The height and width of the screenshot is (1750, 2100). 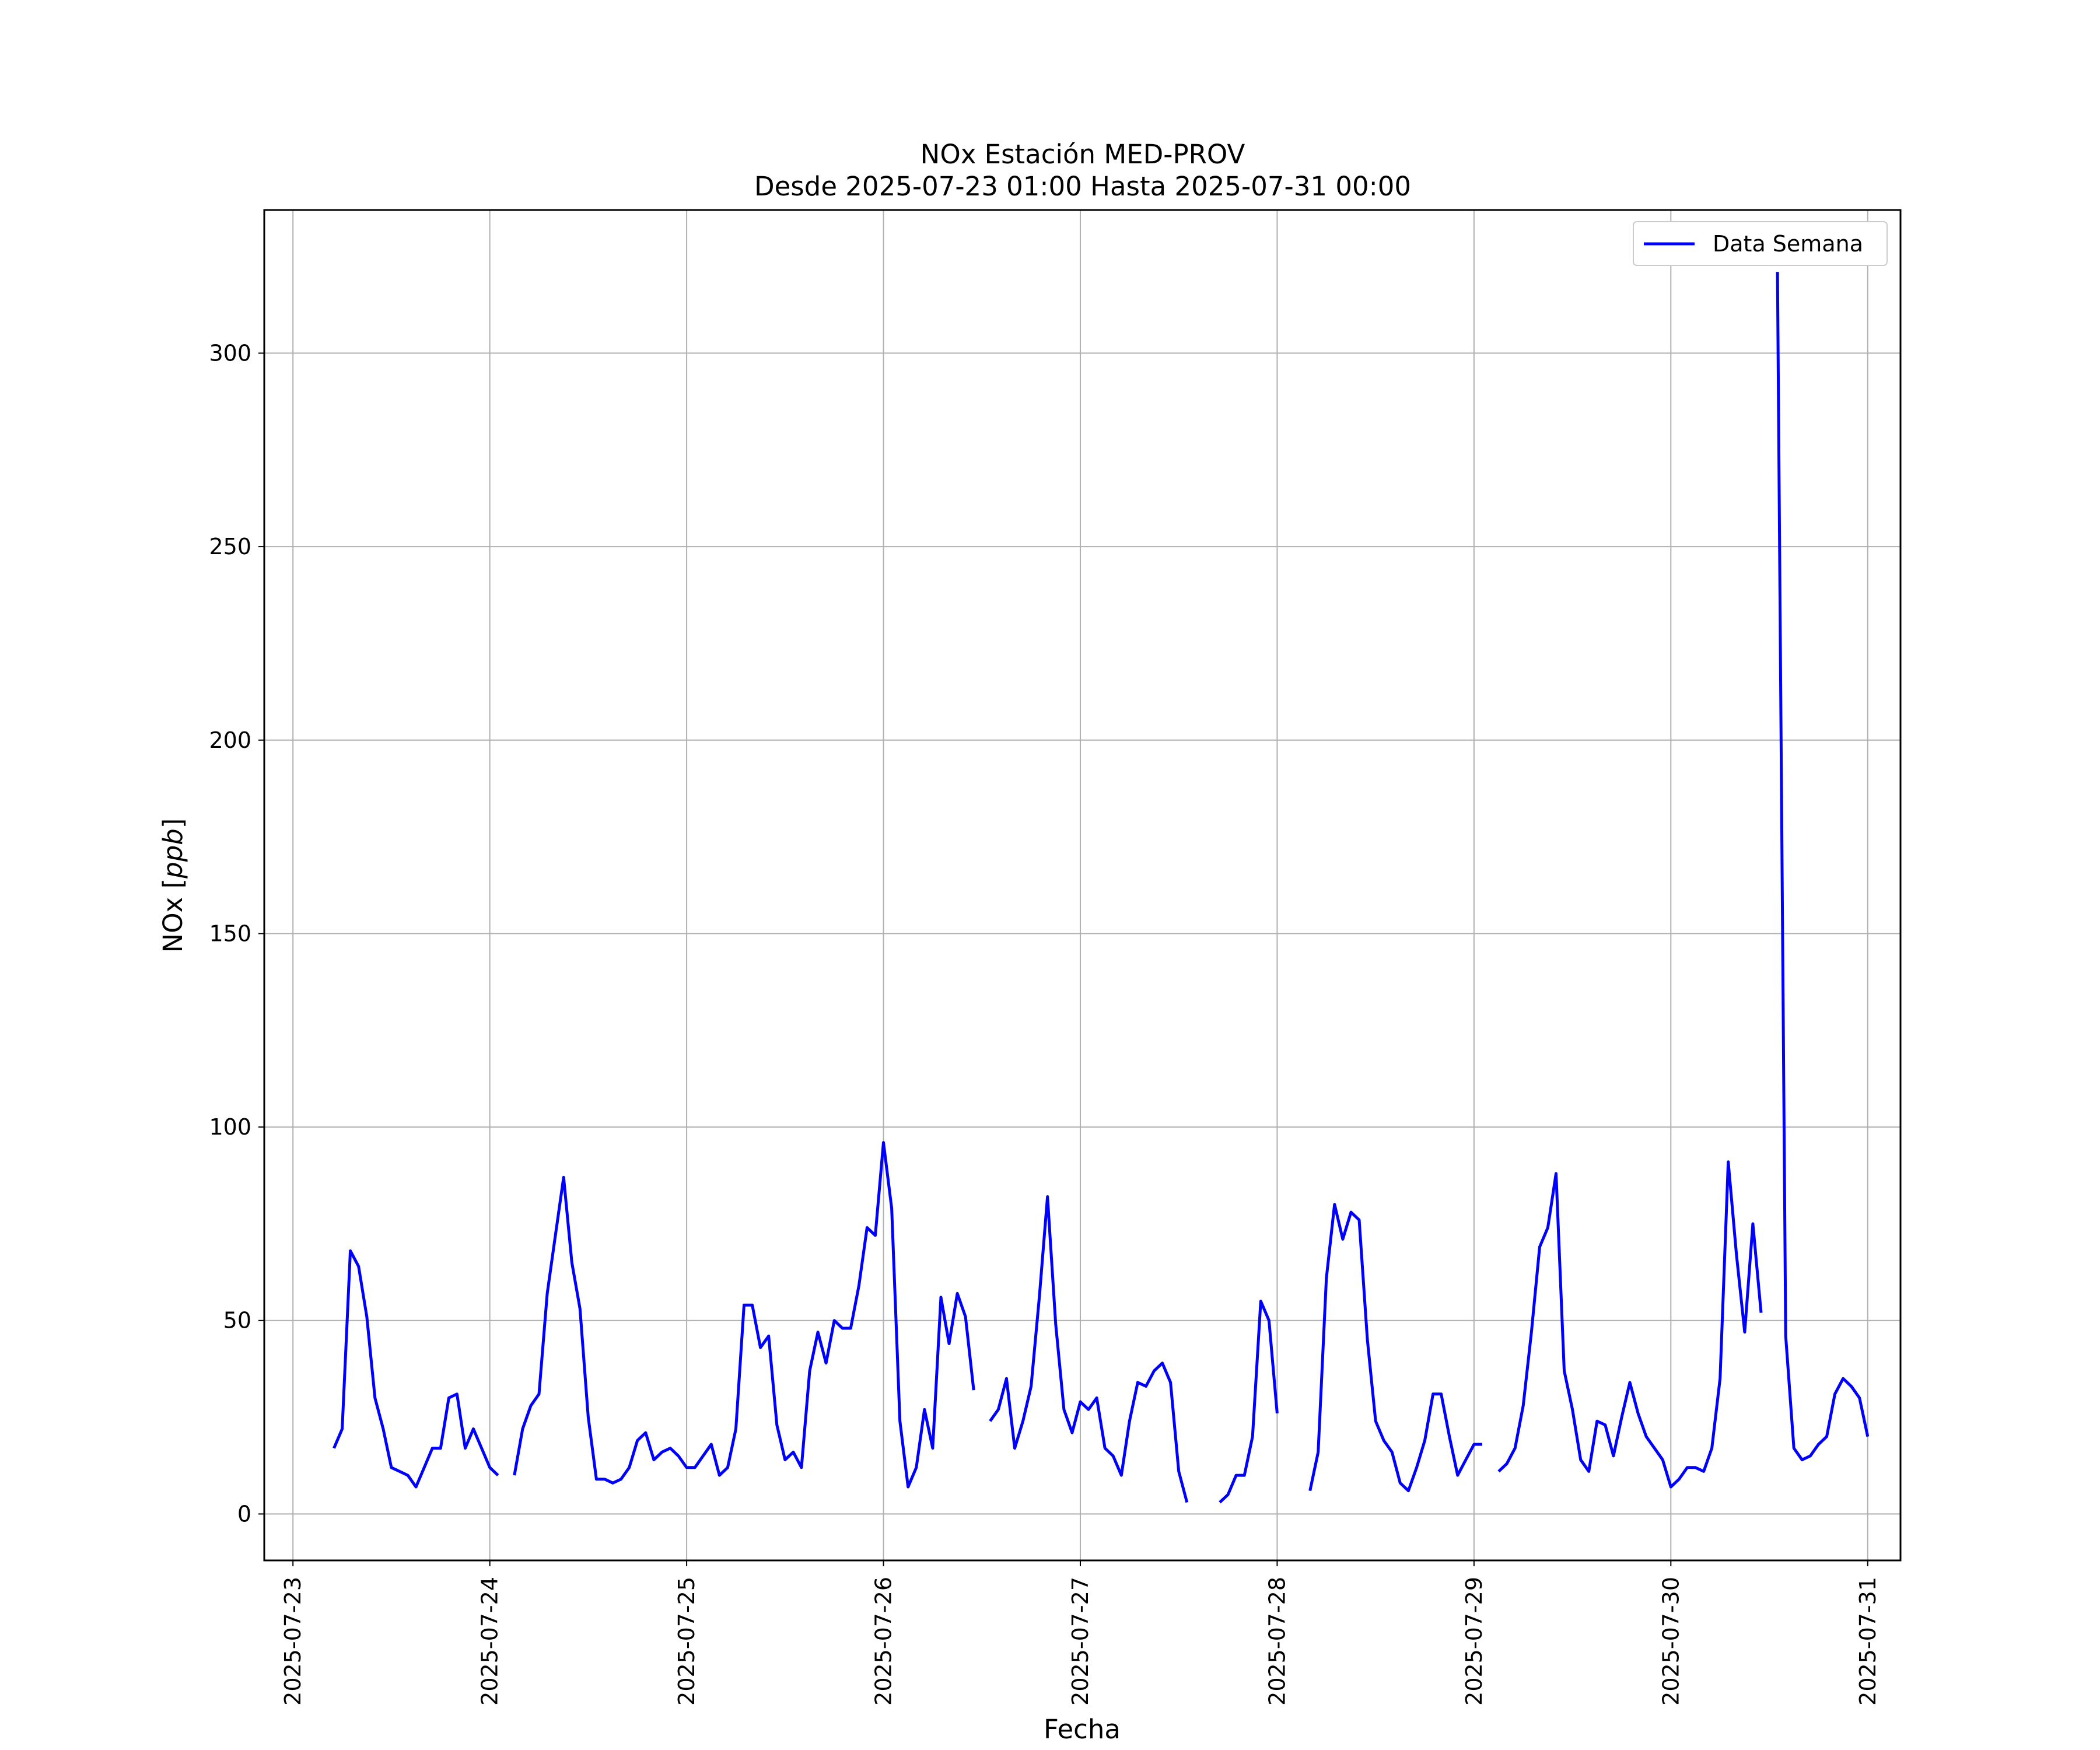 I want to click on x-tick-label: 2025-07-30, so click(x=1671, y=1641).